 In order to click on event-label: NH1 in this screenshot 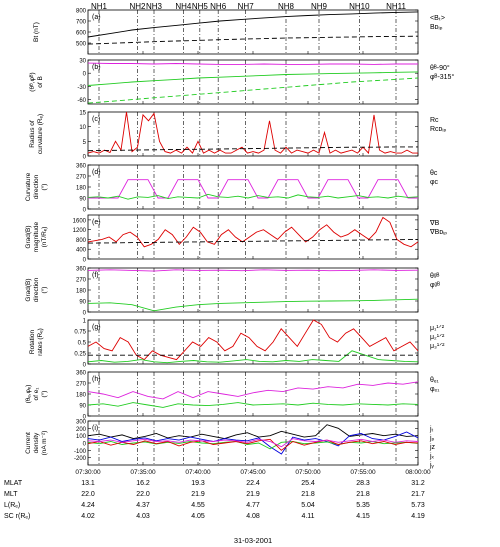, I will do `click(99, 6)`.